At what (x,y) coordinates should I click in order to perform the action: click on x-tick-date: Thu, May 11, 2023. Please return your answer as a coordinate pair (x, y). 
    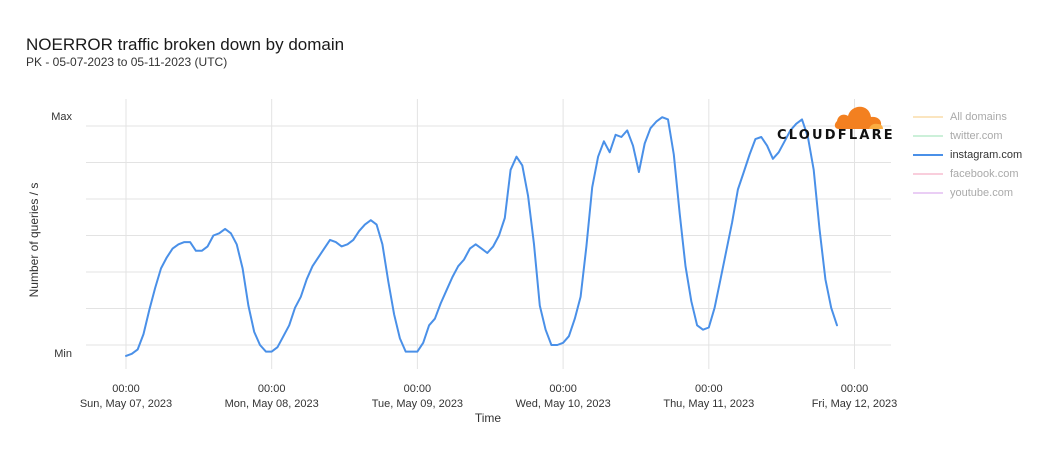
    Looking at the image, I should click on (708, 404).